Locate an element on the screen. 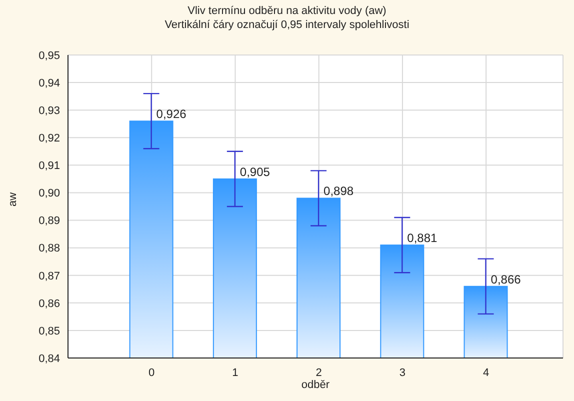 The height and width of the screenshot is (401, 574). data-label: 0,866 is located at coordinates (506, 279).